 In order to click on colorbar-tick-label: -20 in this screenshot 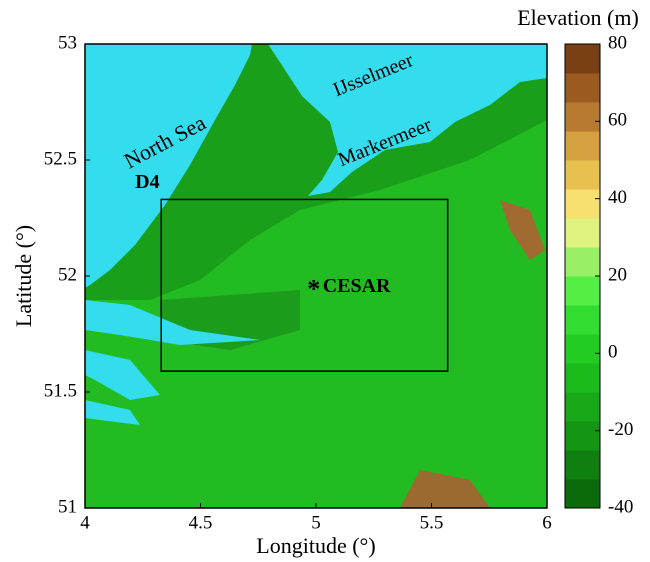, I will do `click(620, 429)`.